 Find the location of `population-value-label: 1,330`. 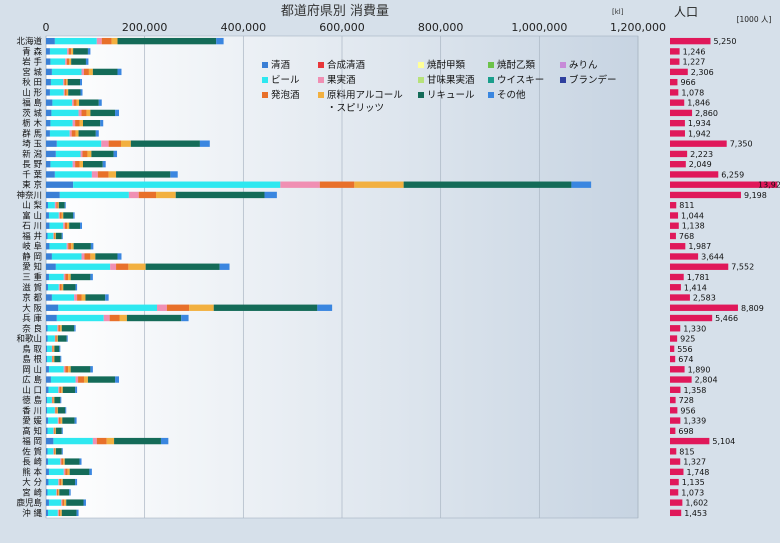

population-value-label: 1,330 is located at coordinates (694, 328).